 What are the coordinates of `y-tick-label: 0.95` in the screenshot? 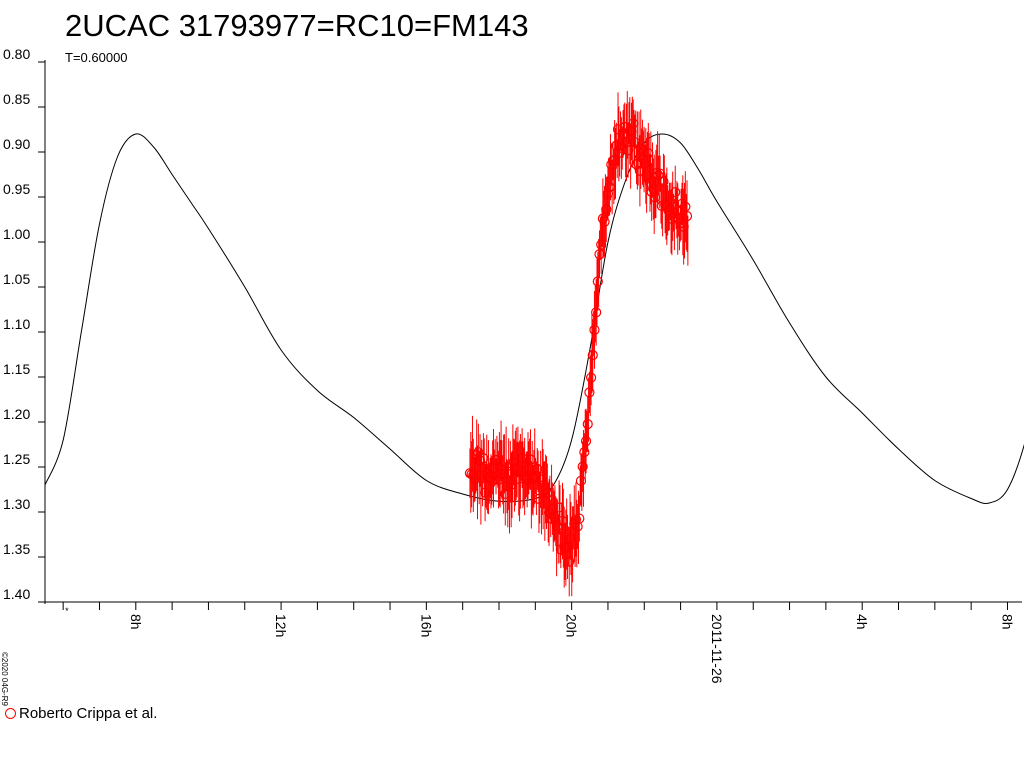 It's located at (16, 189).